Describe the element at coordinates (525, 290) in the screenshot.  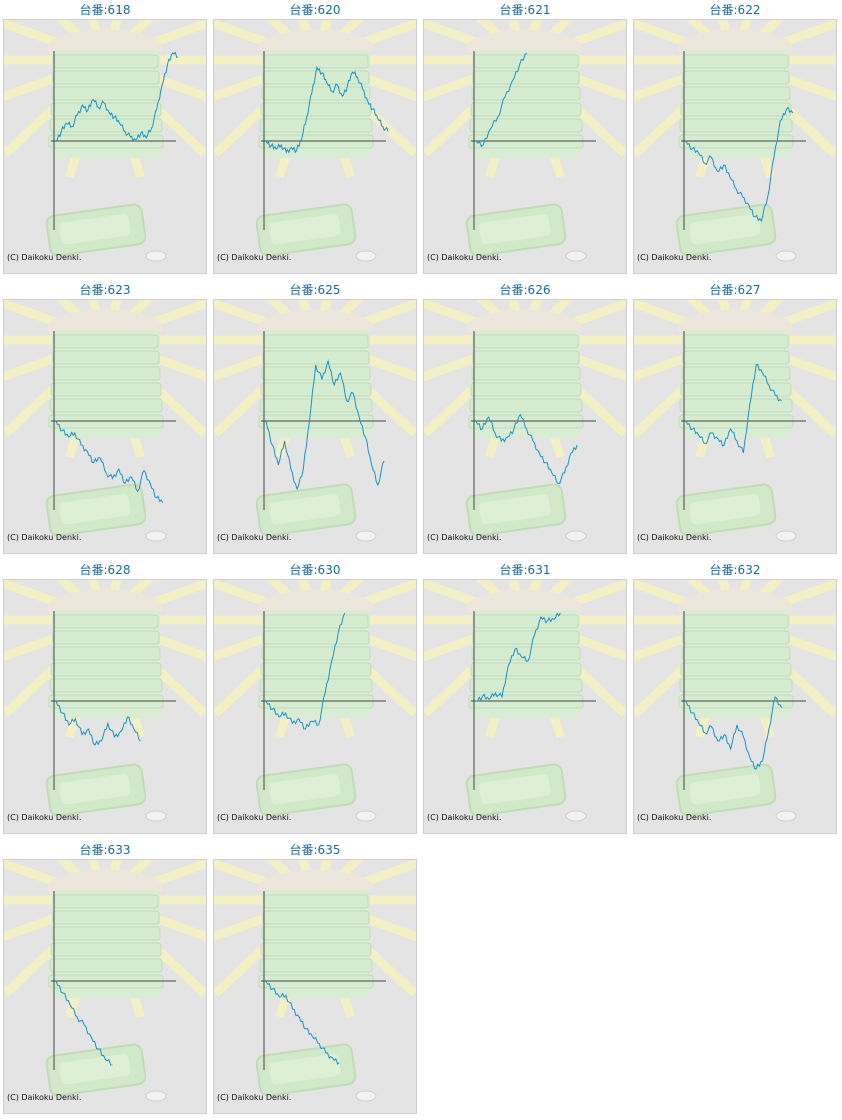
I see `machine-number-title: 台番:626` at that location.